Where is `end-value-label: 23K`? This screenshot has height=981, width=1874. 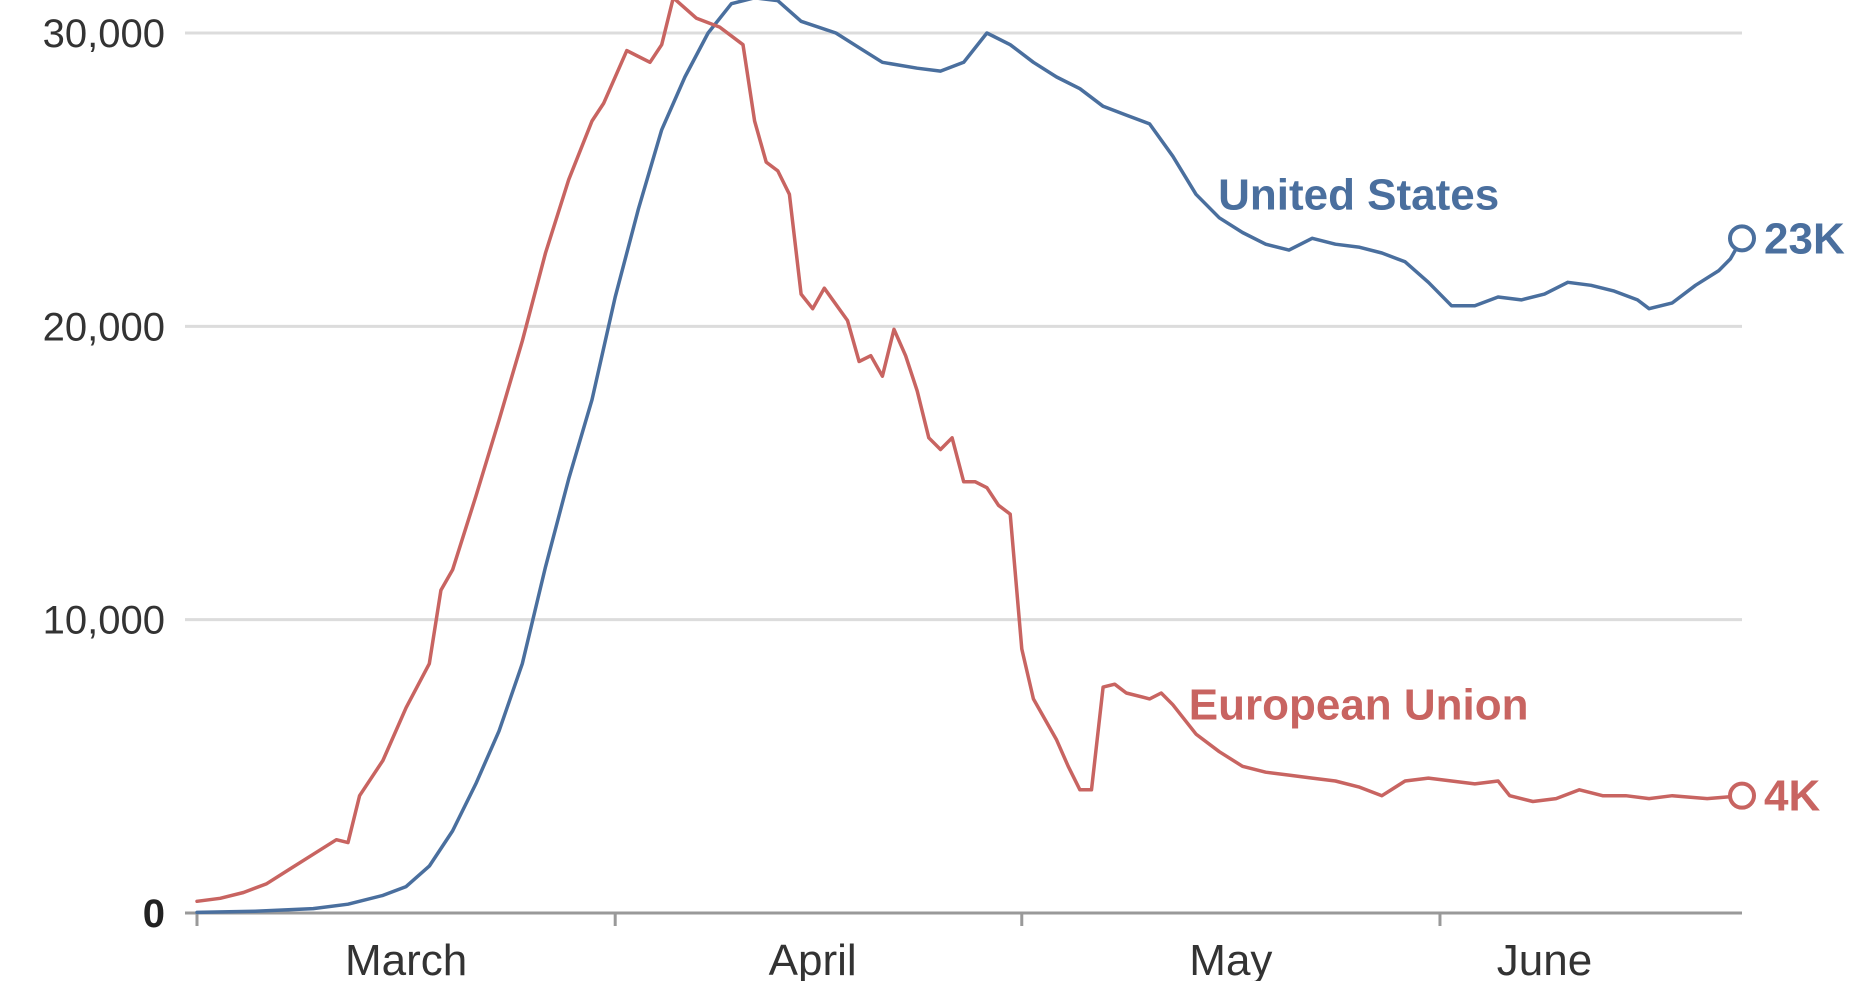 end-value-label: 23K is located at coordinates (1804, 238).